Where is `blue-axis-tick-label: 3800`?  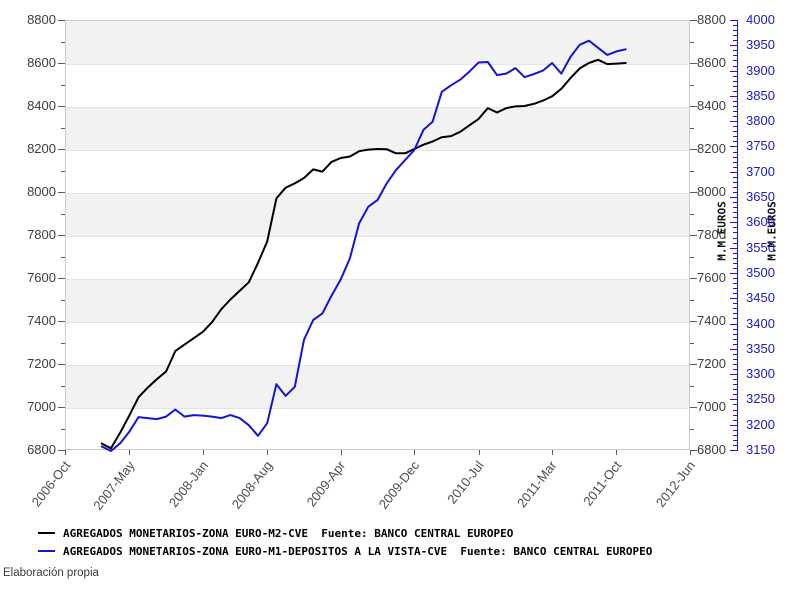
blue-axis-tick-label: 3800 is located at coordinates (760, 121).